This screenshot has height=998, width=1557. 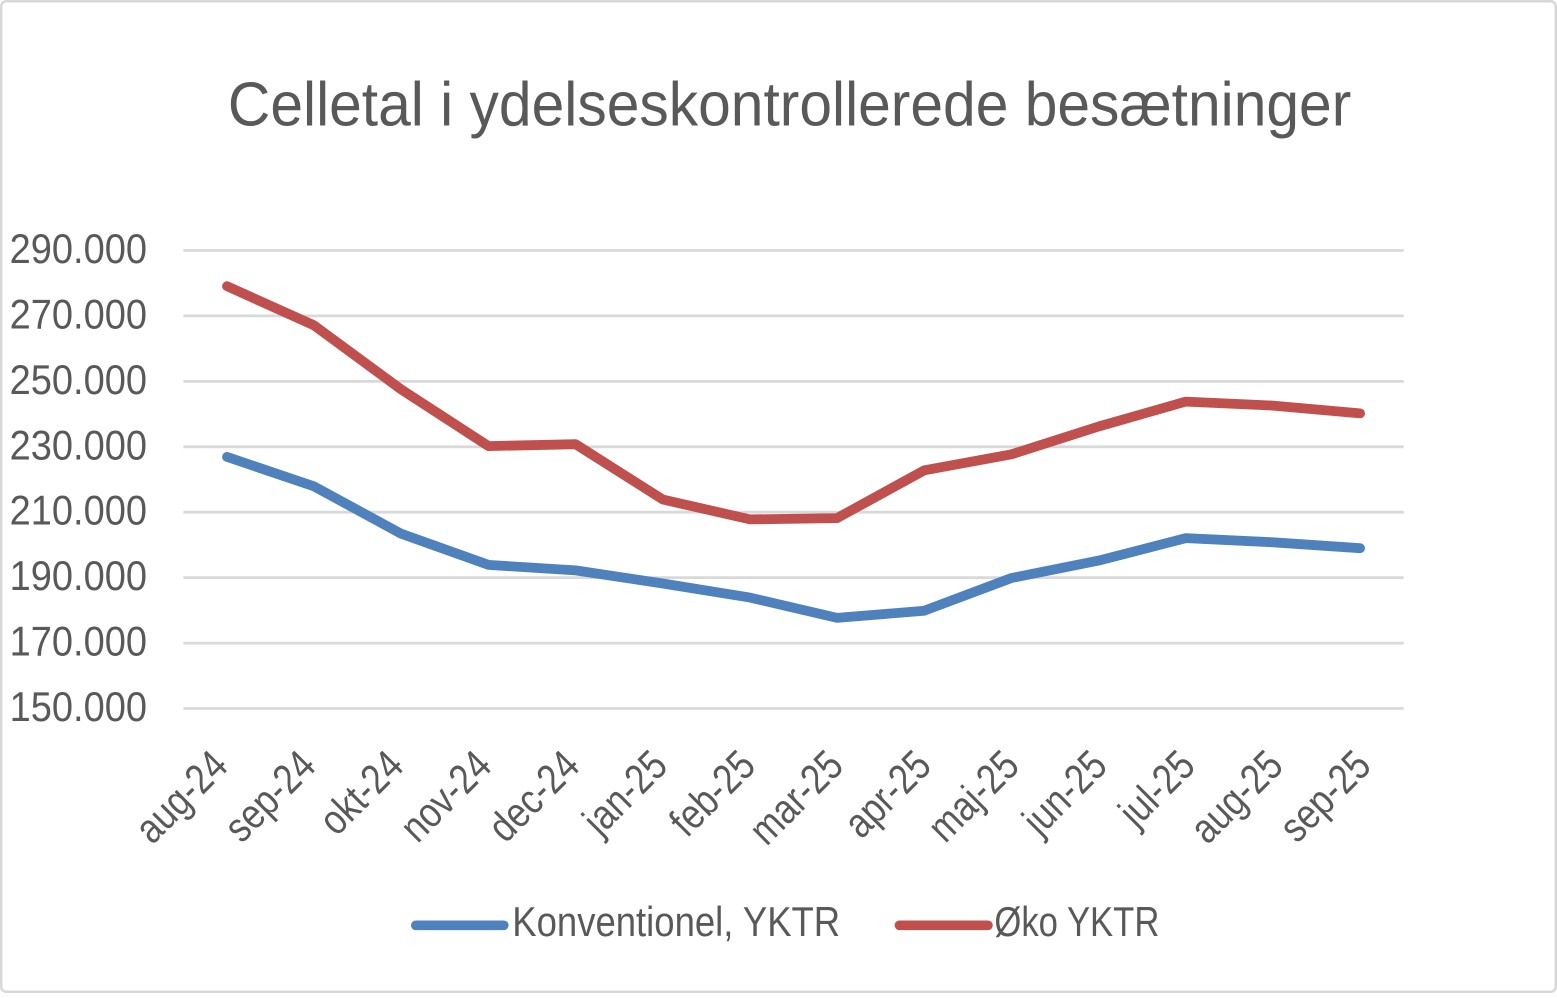 What do you see at coordinates (78, 249) in the screenshot?
I see `svg-text: 290.000` at bounding box center [78, 249].